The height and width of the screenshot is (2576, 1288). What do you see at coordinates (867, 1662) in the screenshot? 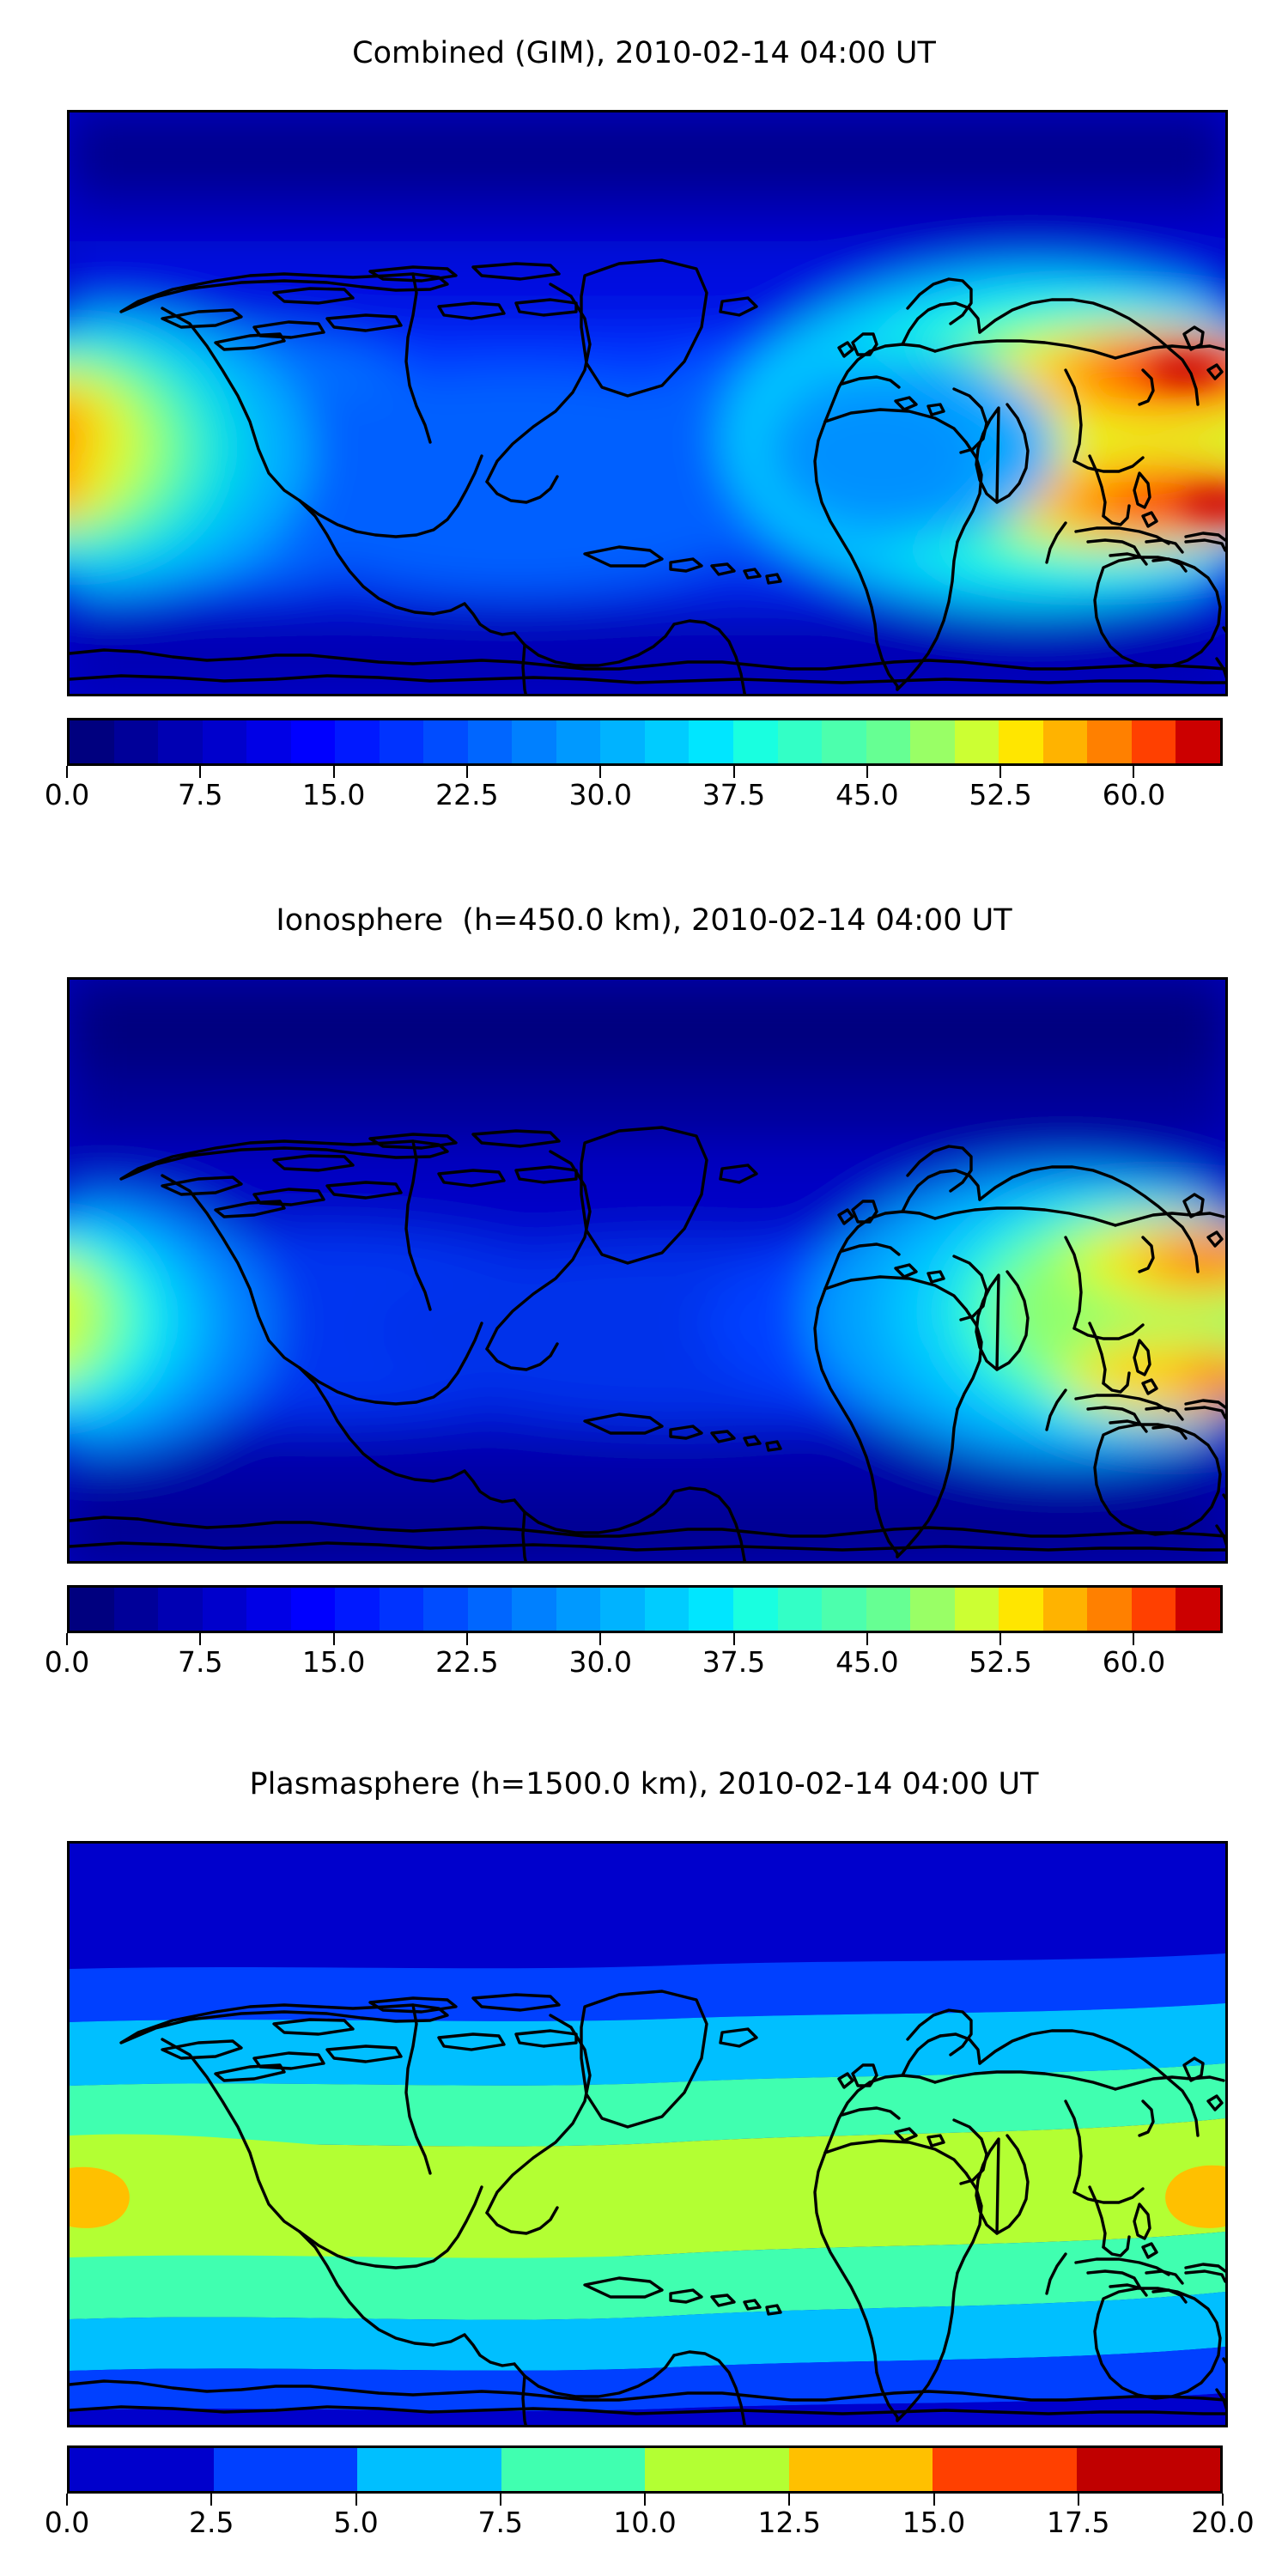
I see `colorbar-tick-label: 45.0` at bounding box center [867, 1662].